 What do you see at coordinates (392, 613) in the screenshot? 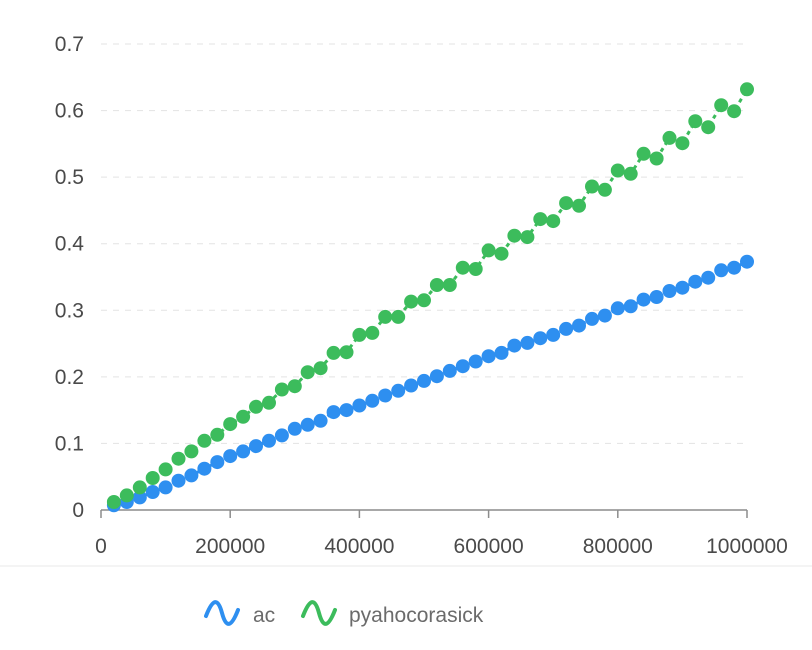
I see `legend-item-pyahocorasick: pyahocorasick` at bounding box center [392, 613].